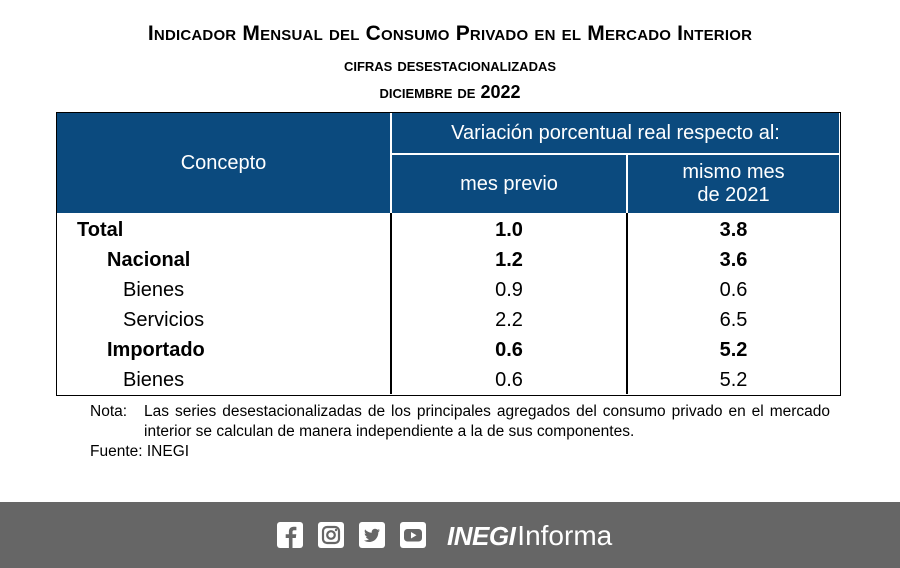  I want to click on table-row: Nacional 1.2 3.6, so click(448, 261).